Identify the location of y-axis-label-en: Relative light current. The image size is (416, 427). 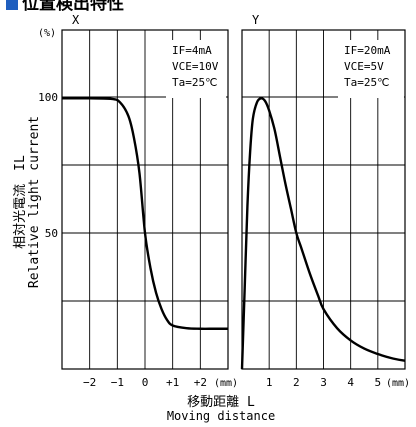
(34, 202).